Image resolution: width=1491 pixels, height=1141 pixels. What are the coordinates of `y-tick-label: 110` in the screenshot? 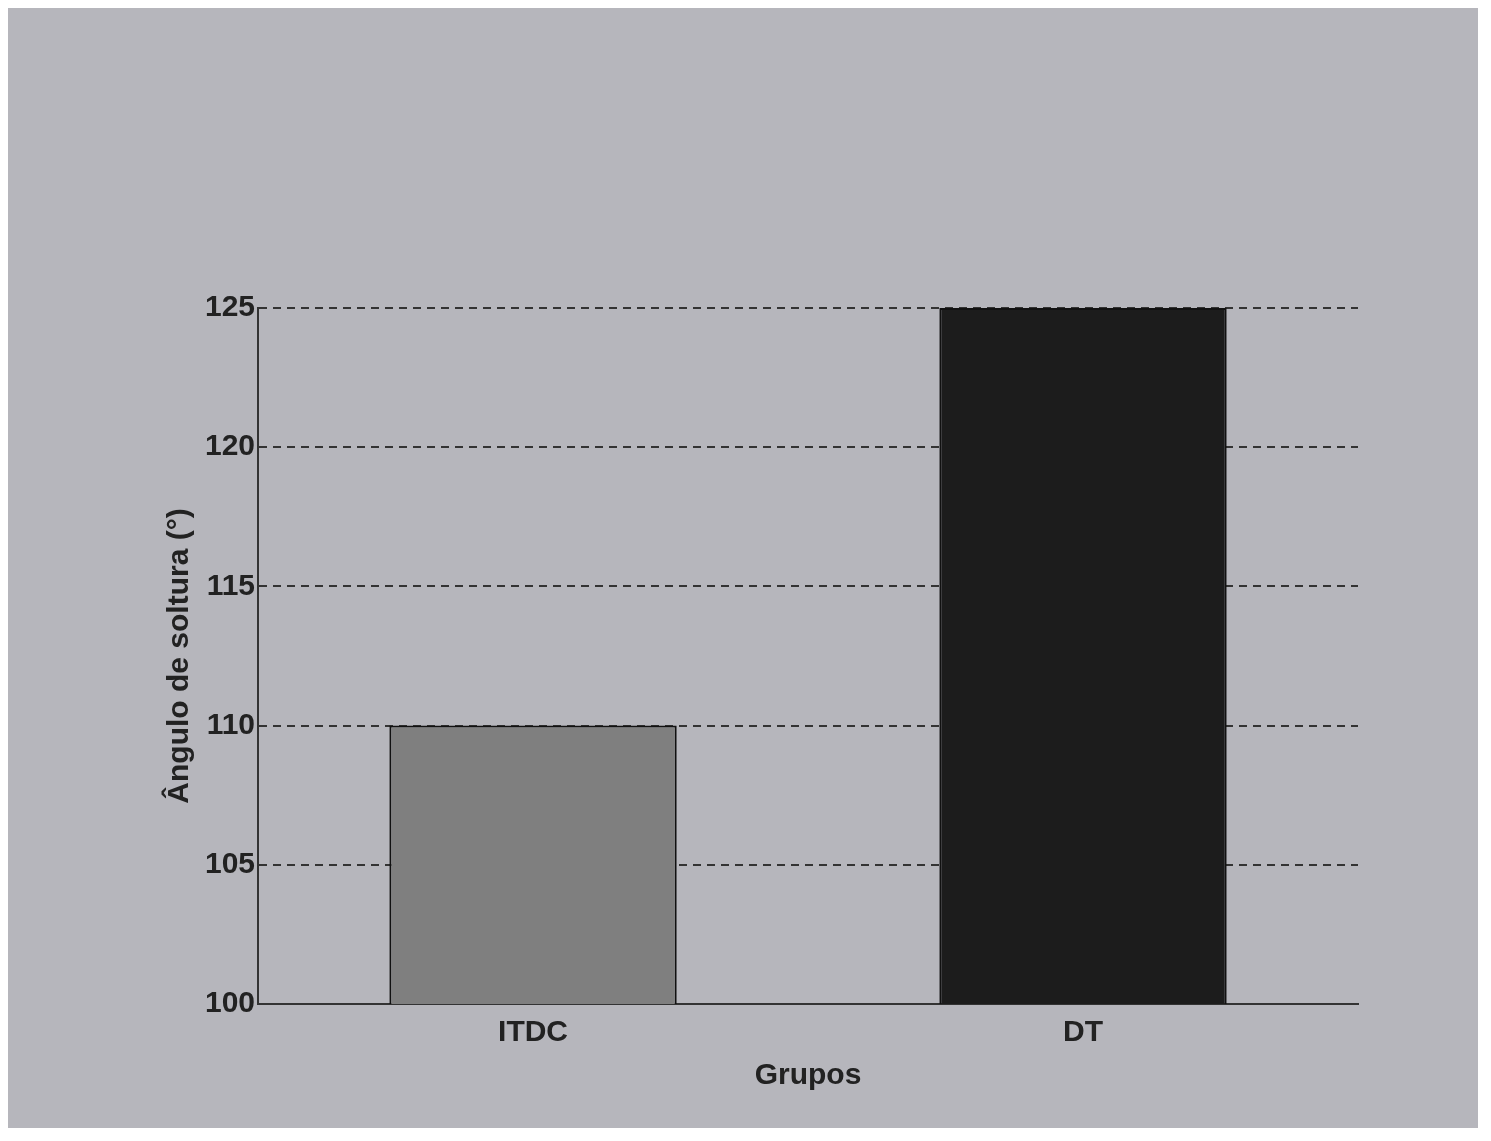 It's located at (231, 723).